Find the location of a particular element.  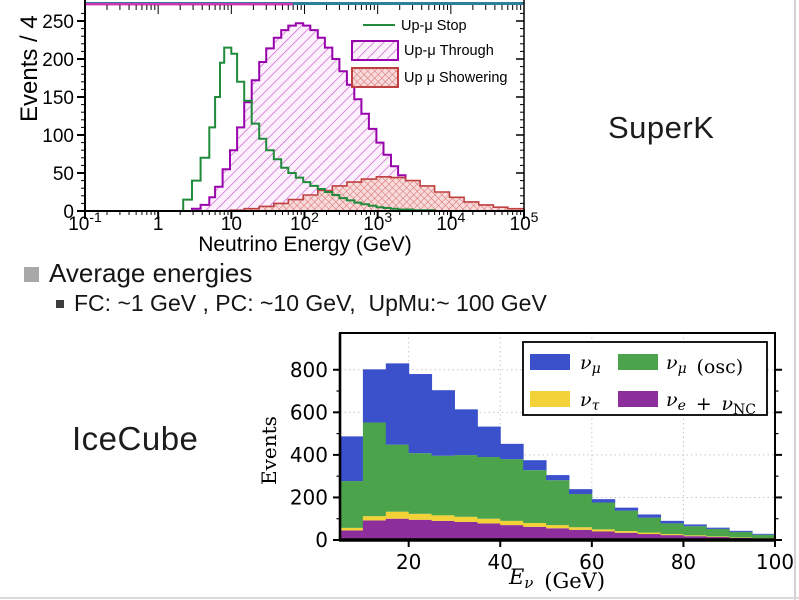

svg-text: 10 is located at coordinates (231, 224).